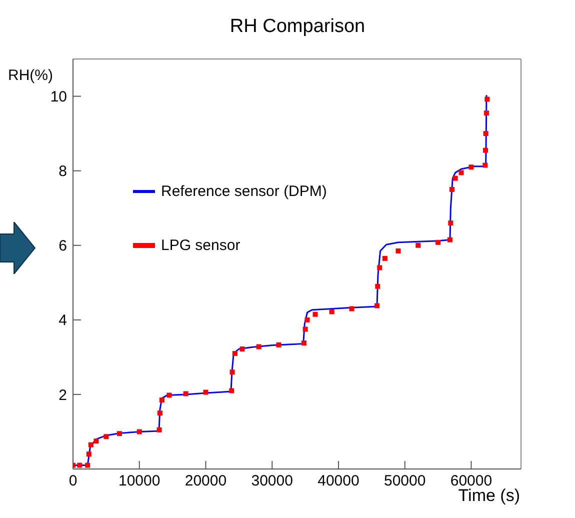 This screenshot has width=575, height=518. What do you see at coordinates (405, 481) in the screenshot?
I see `x-tick-label: 50000` at bounding box center [405, 481].